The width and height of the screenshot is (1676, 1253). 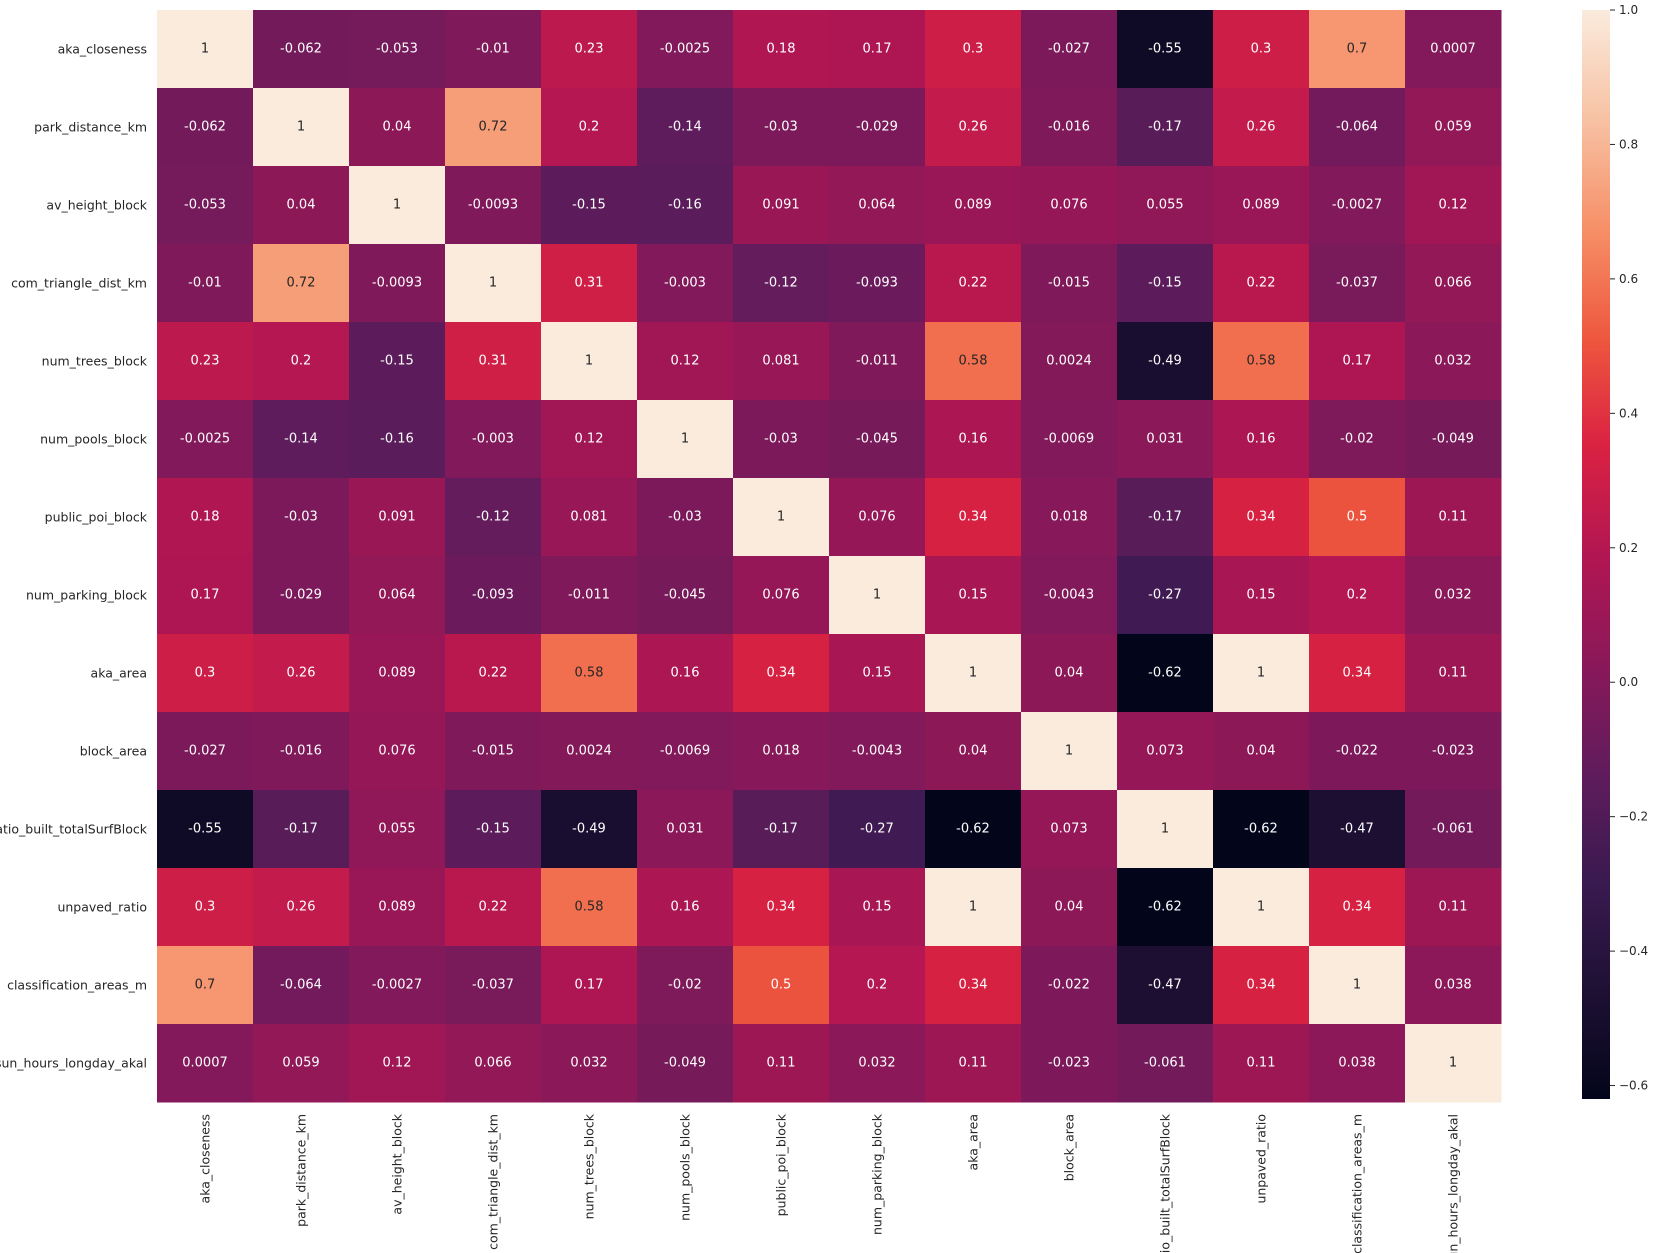 What do you see at coordinates (301, 283) in the screenshot?
I see `heatmap-cell-value: 0.72` at bounding box center [301, 283].